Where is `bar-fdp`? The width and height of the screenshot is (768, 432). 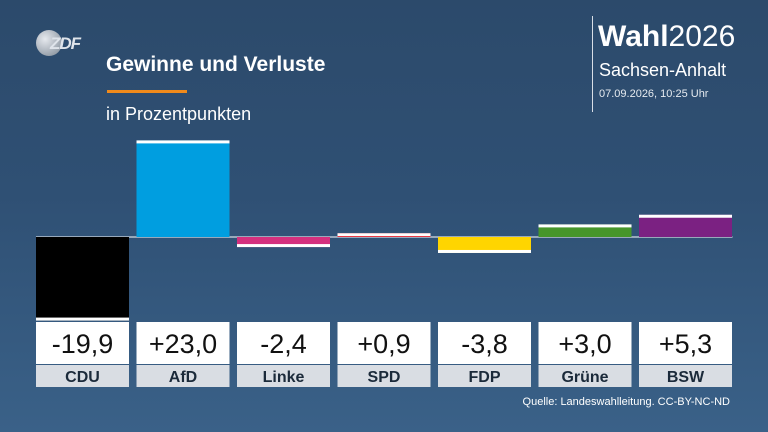 bar-fdp is located at coordinates (484, 245).